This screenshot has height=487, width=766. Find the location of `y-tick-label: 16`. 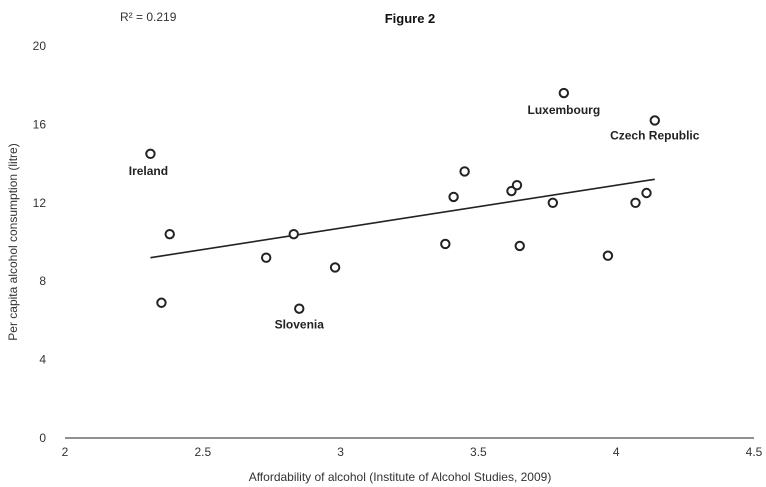

y-tick-label: 16 is located at coordinates (40, 124).